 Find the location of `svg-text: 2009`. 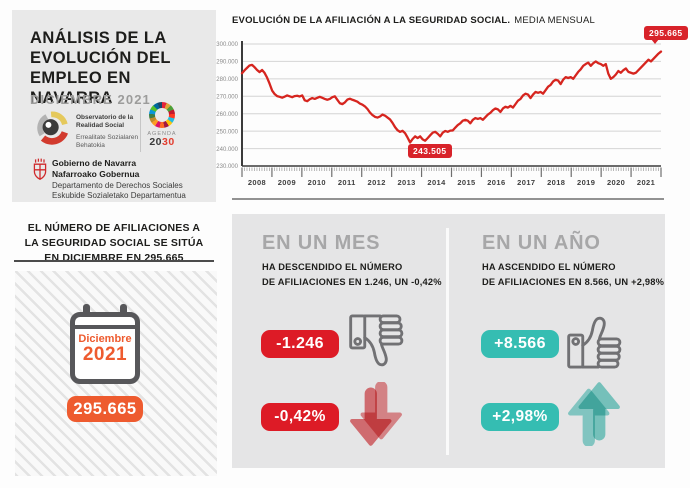

svg-text: 2009 is located at coordinates (287, 182).